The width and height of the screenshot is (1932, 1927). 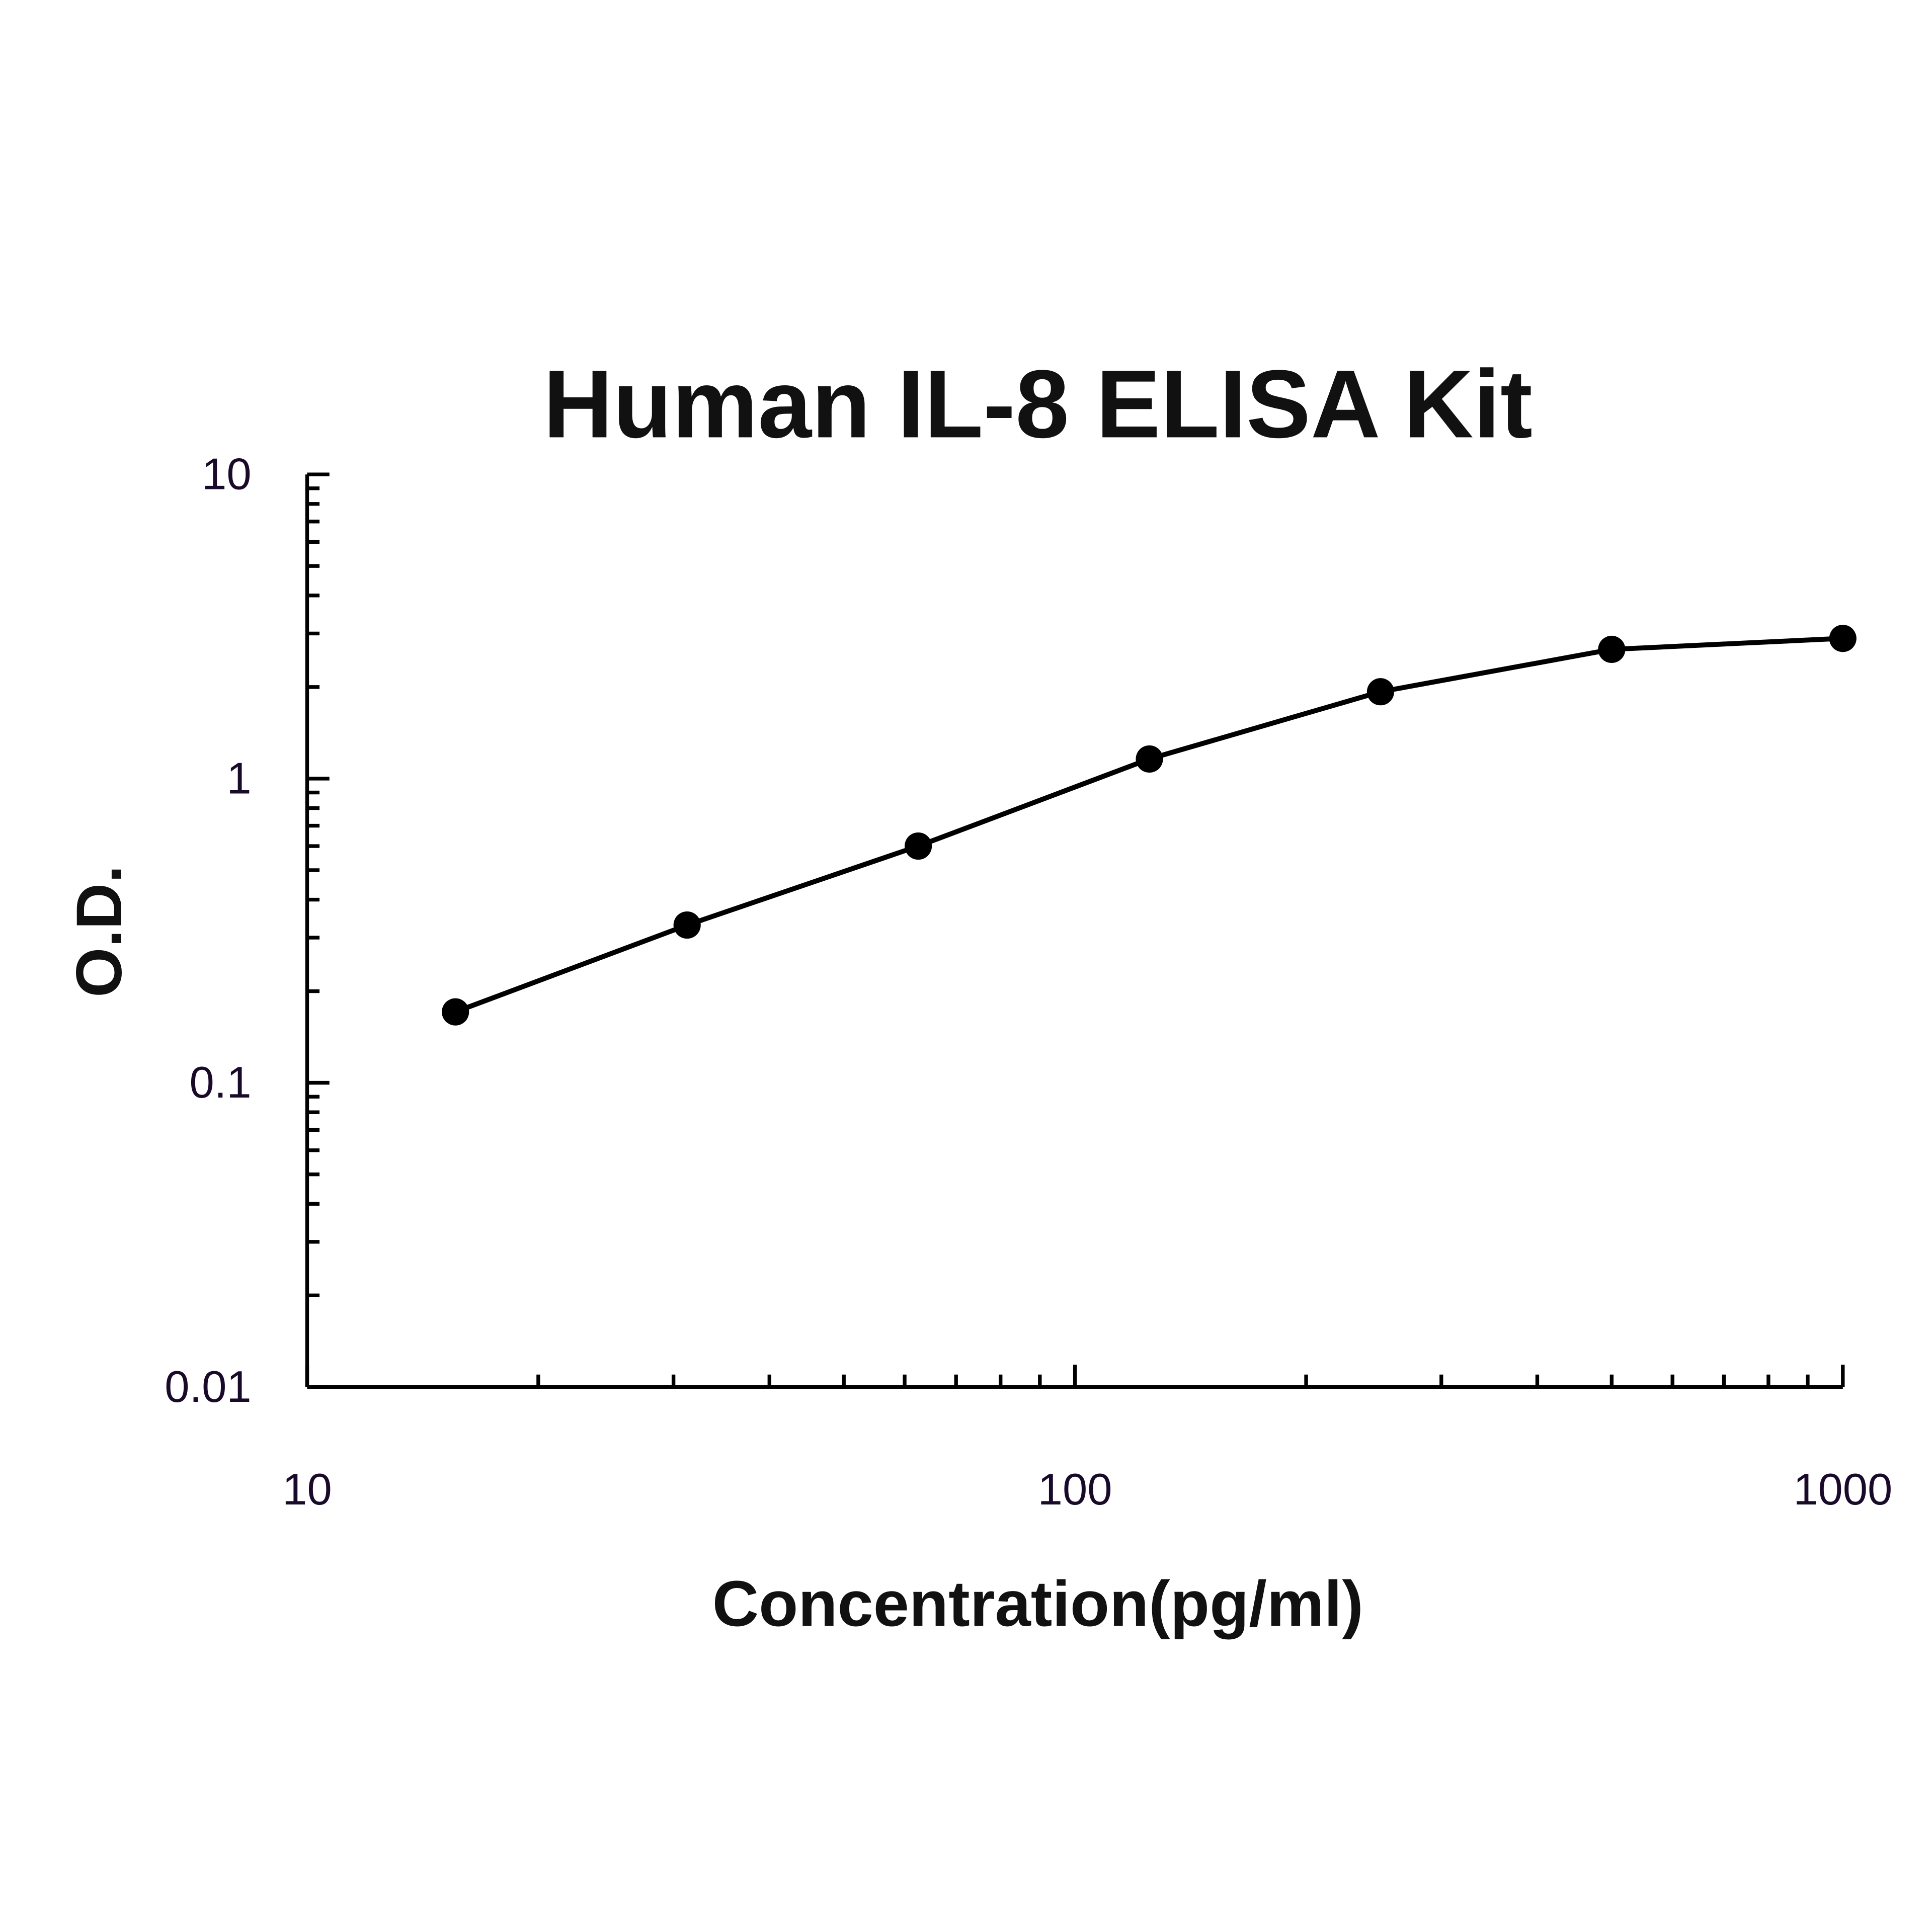 What do you see at coordinates (208, 1387) in the screenshot?
I see `y-tick-label: 0.01` at bounding box center [208, 1387].